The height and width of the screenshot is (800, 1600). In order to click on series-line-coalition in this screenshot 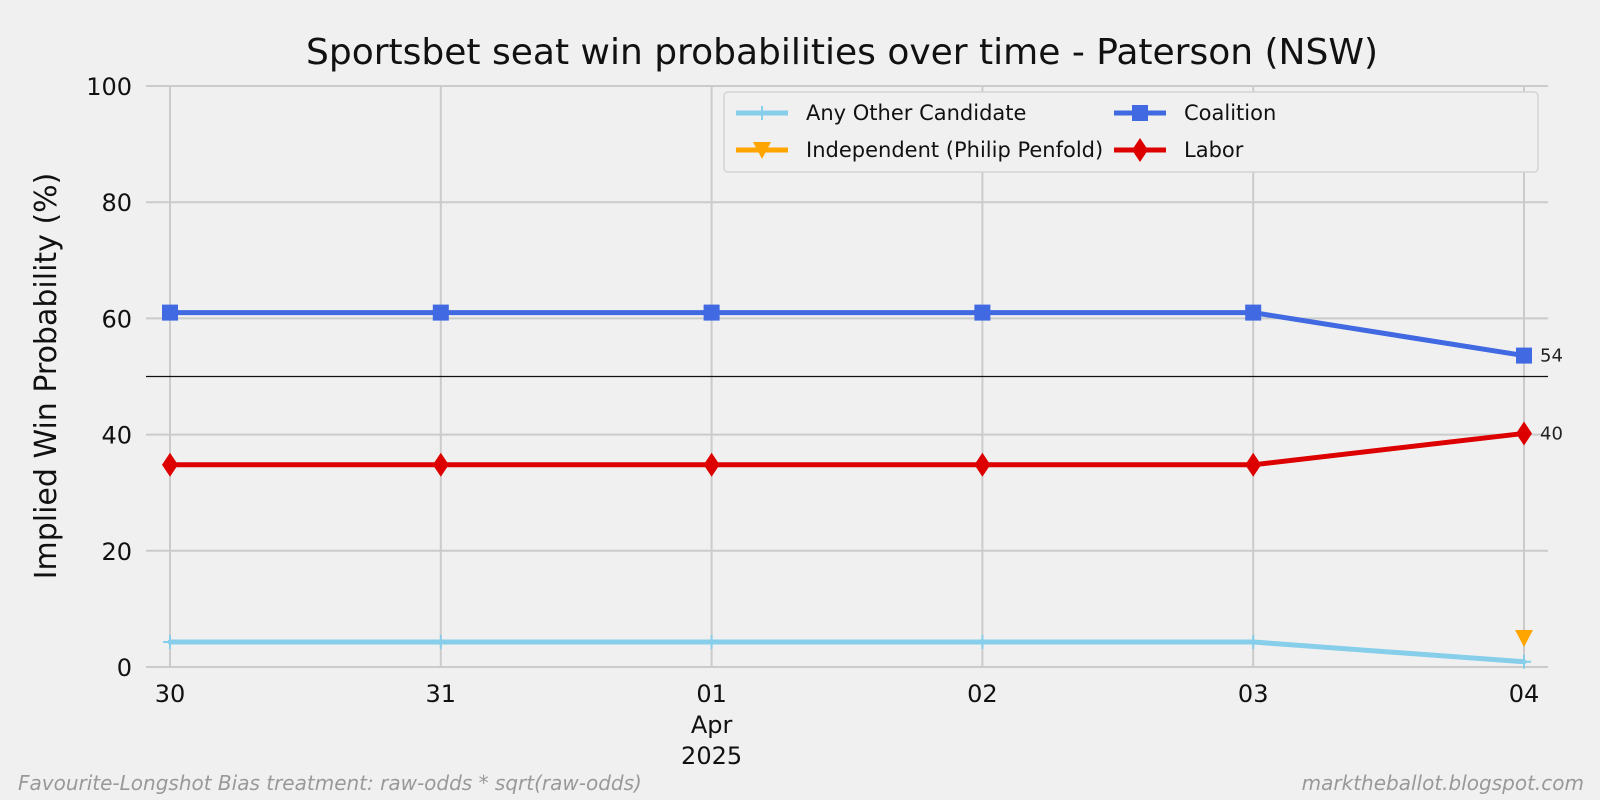, I will do `click(847, 334)`.